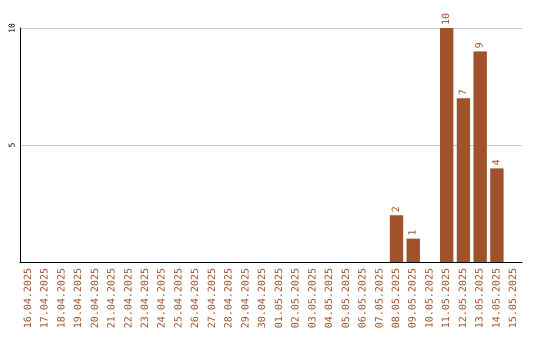  What do you see at coordinates (12, 145) in the screenshot?
I see `y-tick-label: 5` at bounding box center [12, 145].